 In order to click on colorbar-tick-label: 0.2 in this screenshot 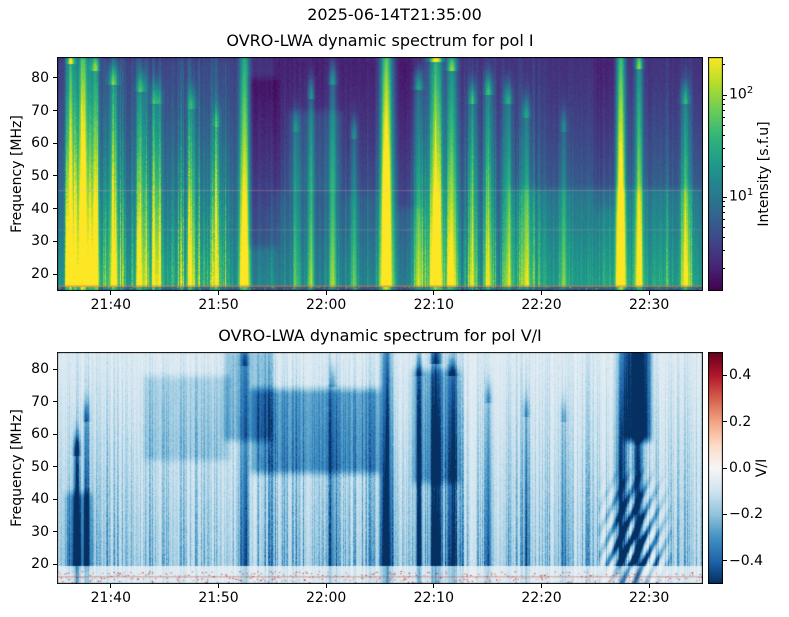, I will do `click(740, 421)`.